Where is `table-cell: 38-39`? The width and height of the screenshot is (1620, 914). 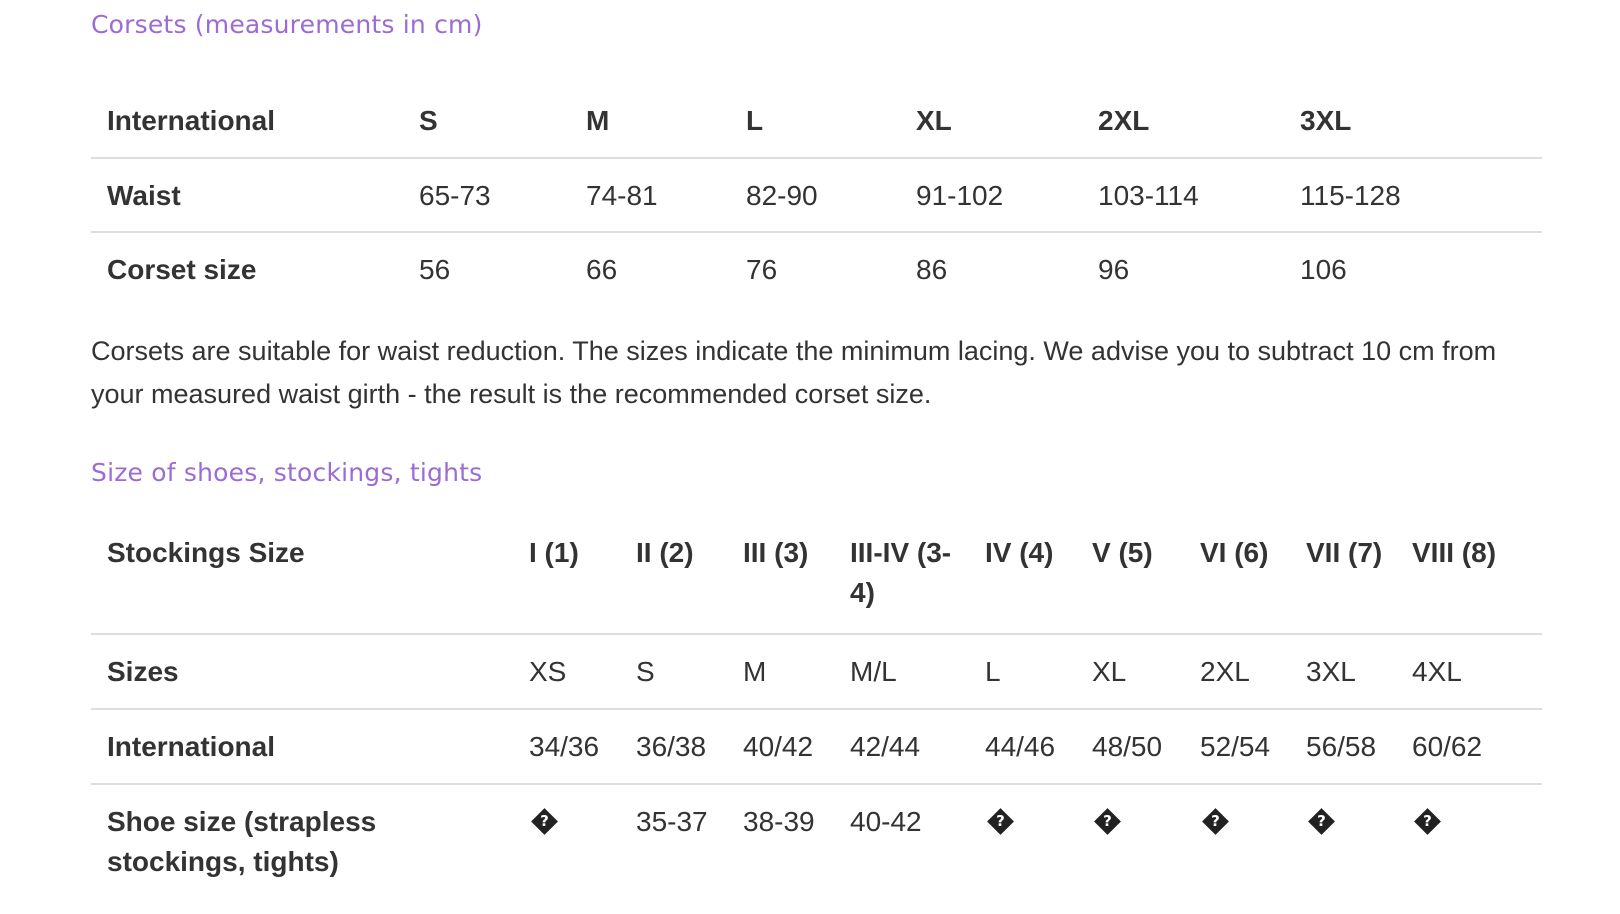
table-cell: 38-39 is located at coordinates (779, 821).